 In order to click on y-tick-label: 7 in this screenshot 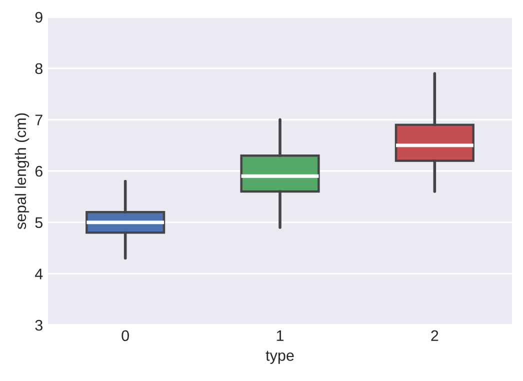, I will do `click(38, 120)`.